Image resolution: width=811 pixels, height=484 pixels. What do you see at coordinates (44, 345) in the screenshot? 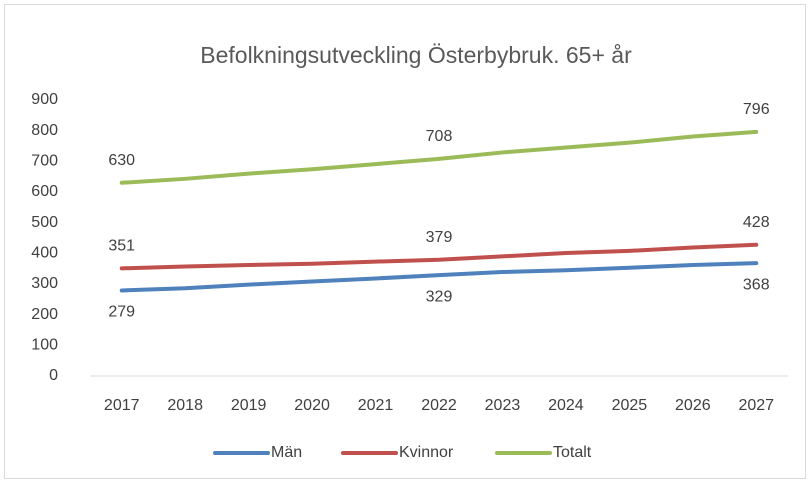
I see `y-tick-label: 100` at bounding box center [44, 345].